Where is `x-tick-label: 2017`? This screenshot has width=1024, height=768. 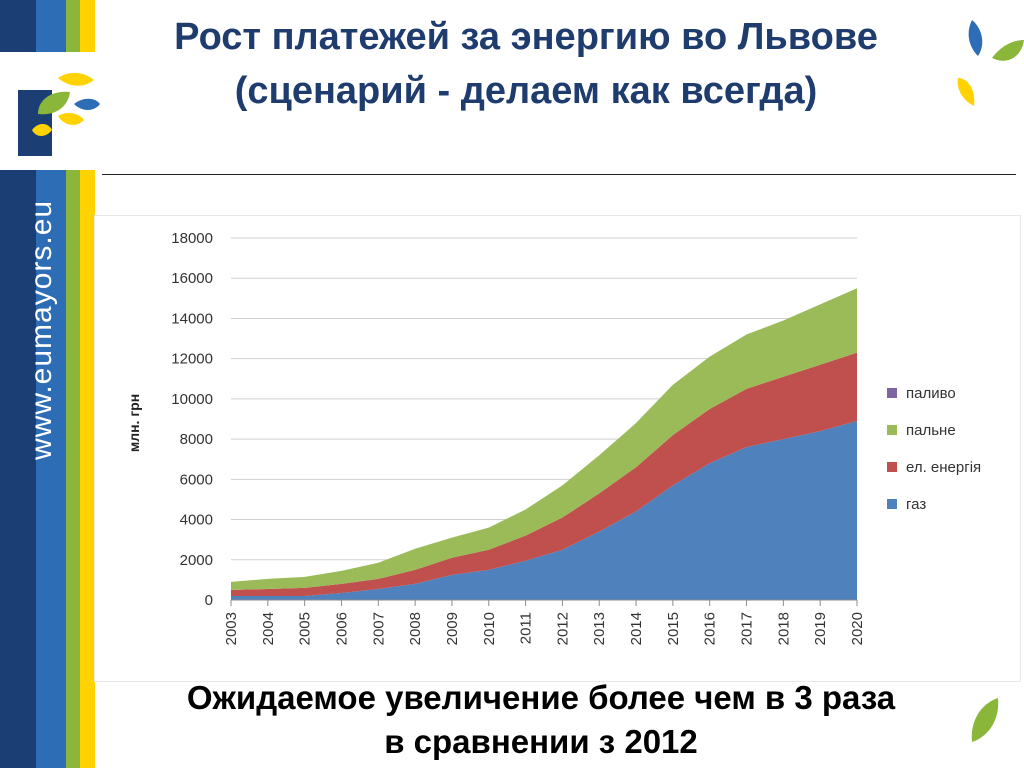 x-tick-label: 2017 is located at coordinates (747, 628).